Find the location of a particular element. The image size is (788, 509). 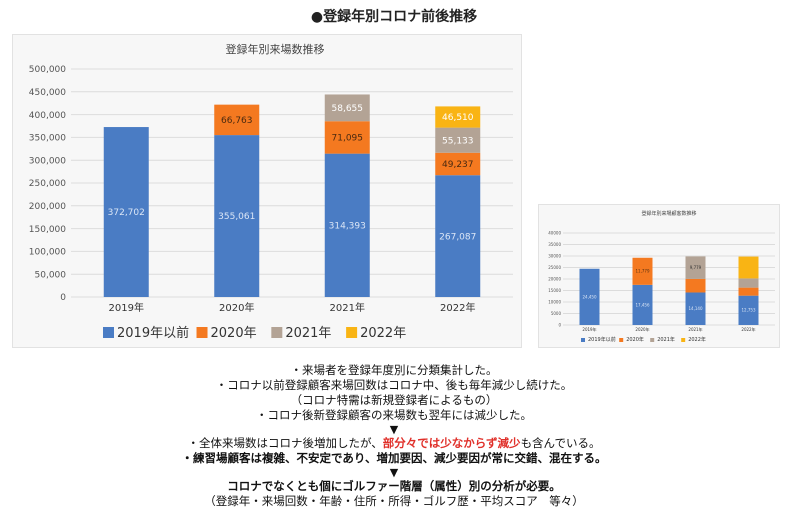

note-line: ・コロナ以前登録顧客来場回数はコロナ中、後も毎年減少し続けた。 is located at coordinates (394, 385).